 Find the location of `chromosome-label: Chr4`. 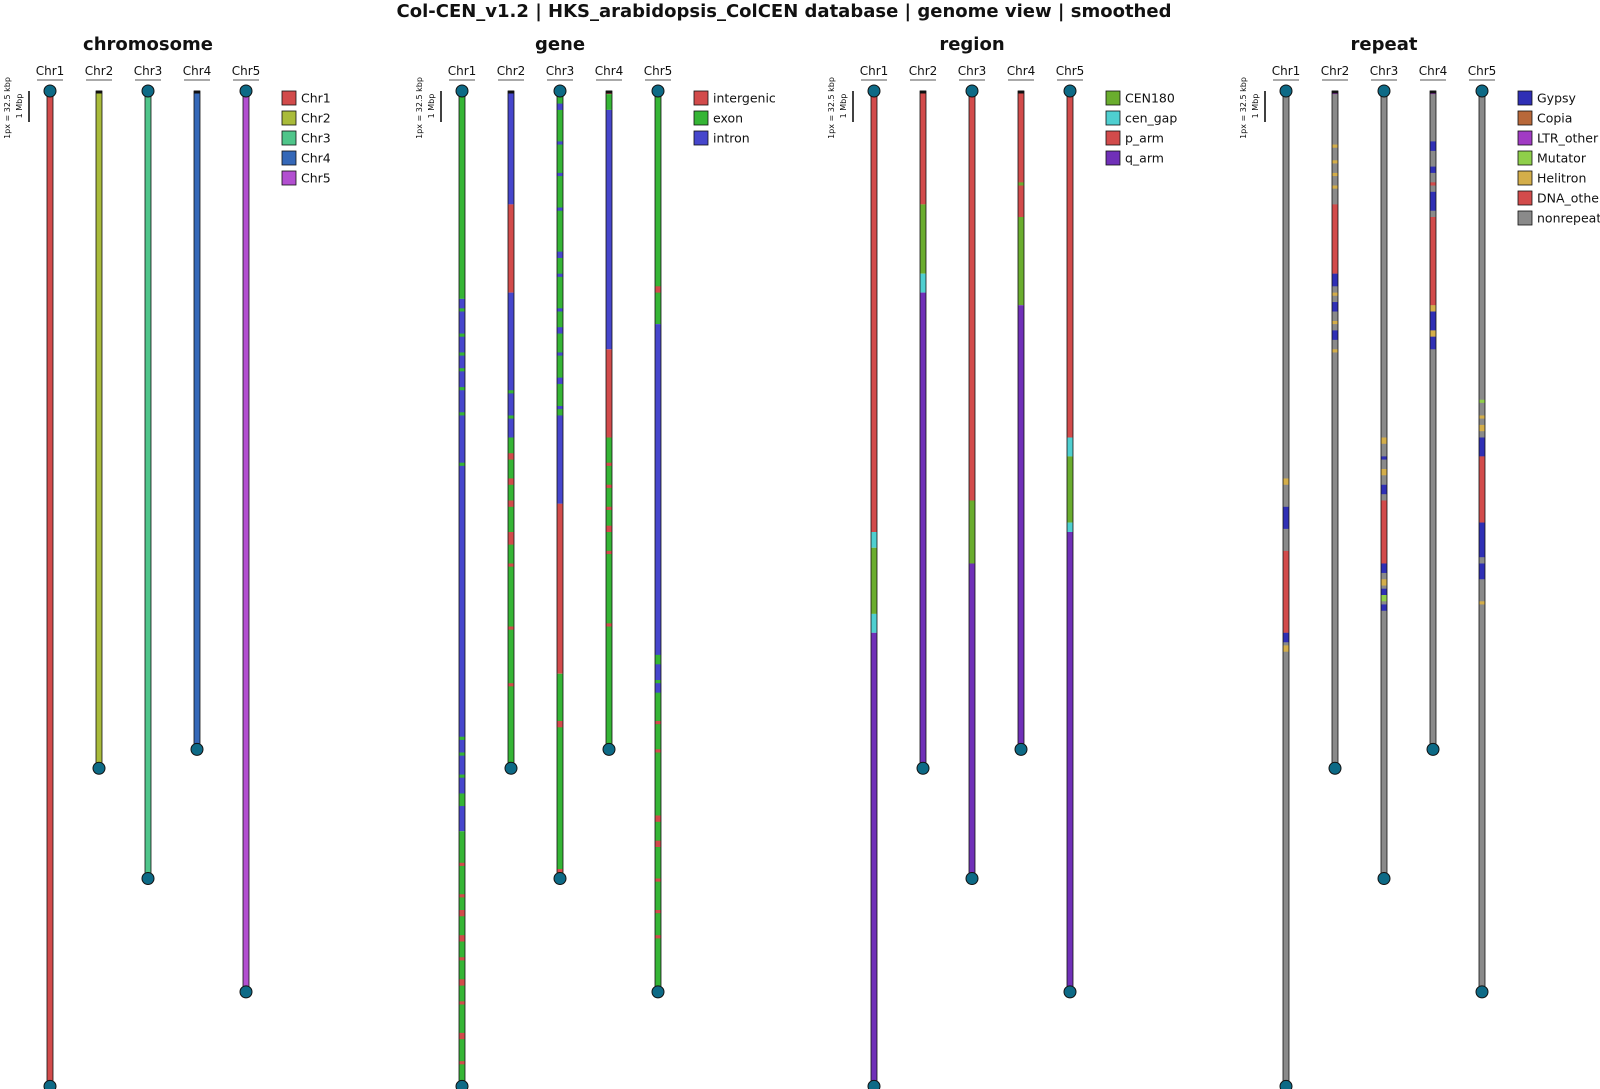

chromosome-label: Chr4 is located at coordinates (197, 71).